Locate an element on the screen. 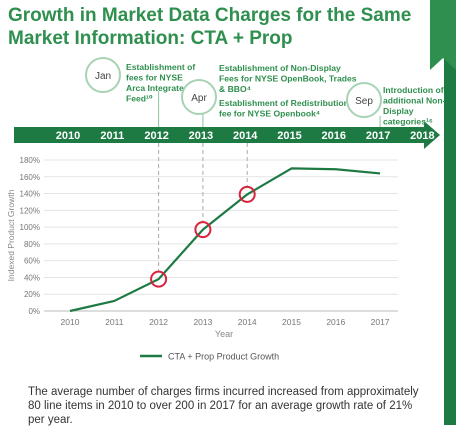  legend-label: CTA + Prop Product Growth is located at coordinates (223, 357).